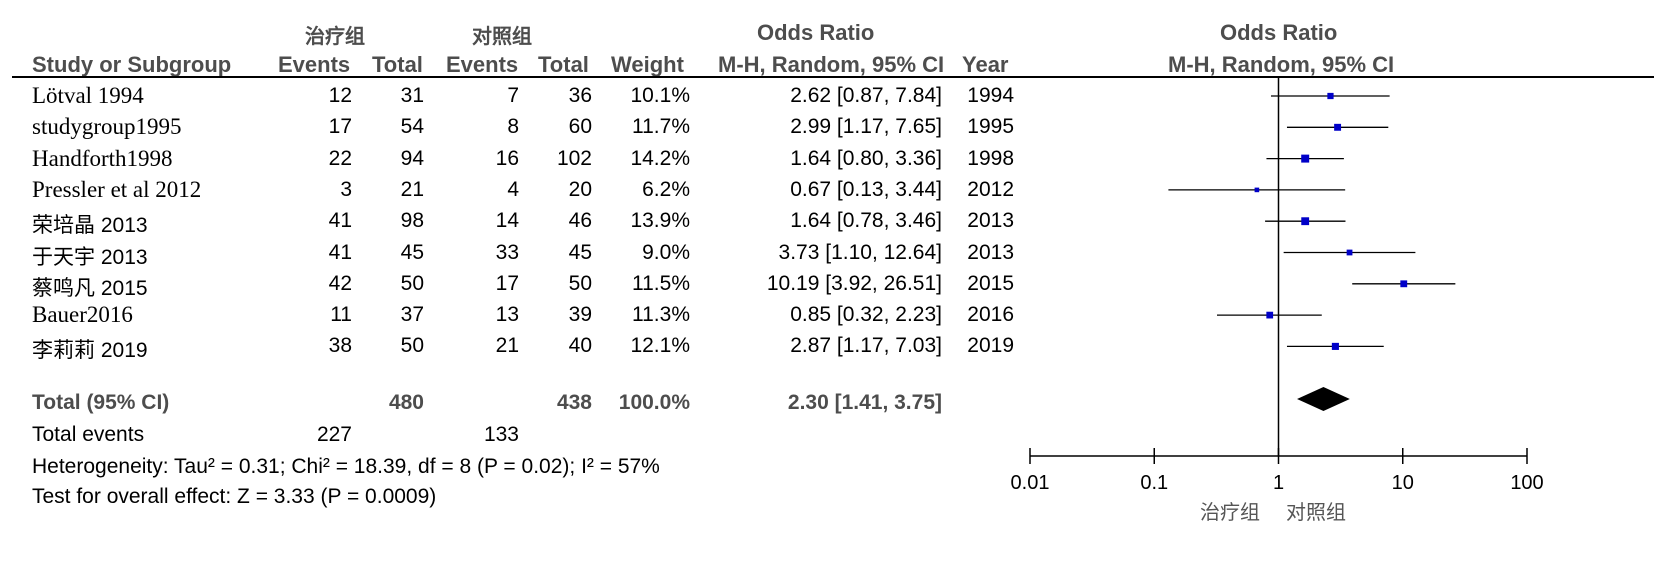 The width and height of the screenshot is (1654, 563). What do you see at coordinates (866, 95) in the screenshot?
I see `ci-text: 2.62 [0.87, 7.84]` at bounding box center [866, 95].